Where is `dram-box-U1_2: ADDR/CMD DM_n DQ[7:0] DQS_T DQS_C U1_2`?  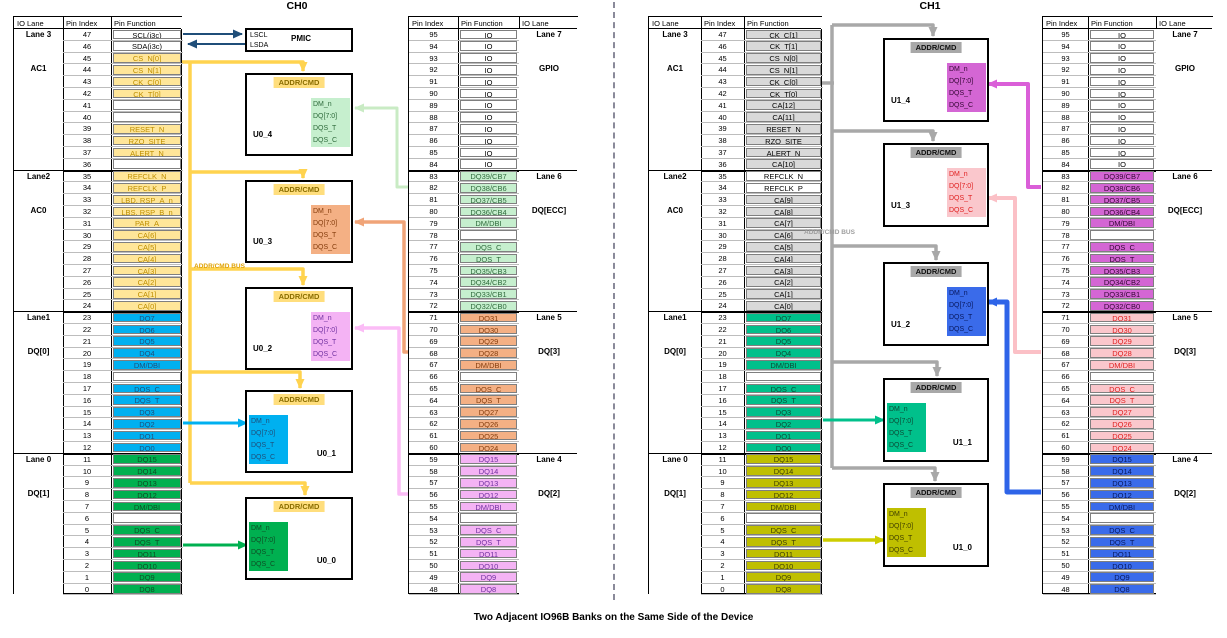 dram-box-U1_2: ADDR/CMD DM_n DQ[7:0] DQS_T DQS_C U1_2 is located at coordinates (936, 304).